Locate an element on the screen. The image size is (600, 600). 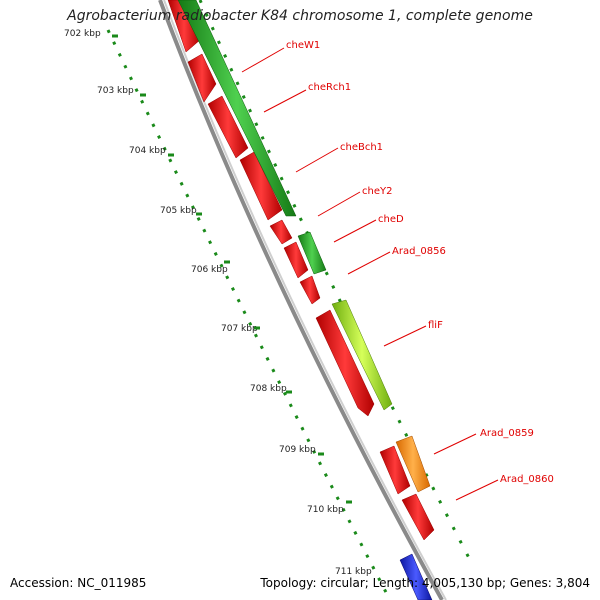
cds-cheY2 is located at coordinates (261, 186).